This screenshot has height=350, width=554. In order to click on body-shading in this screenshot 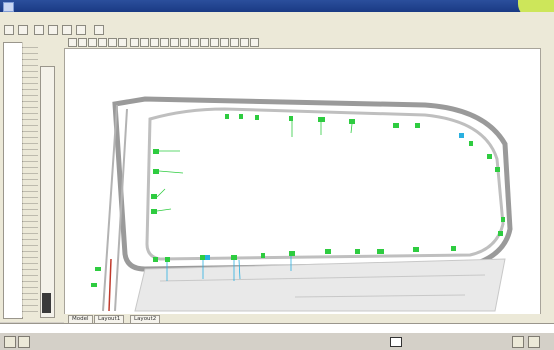, I will do `click(320, 285)`.